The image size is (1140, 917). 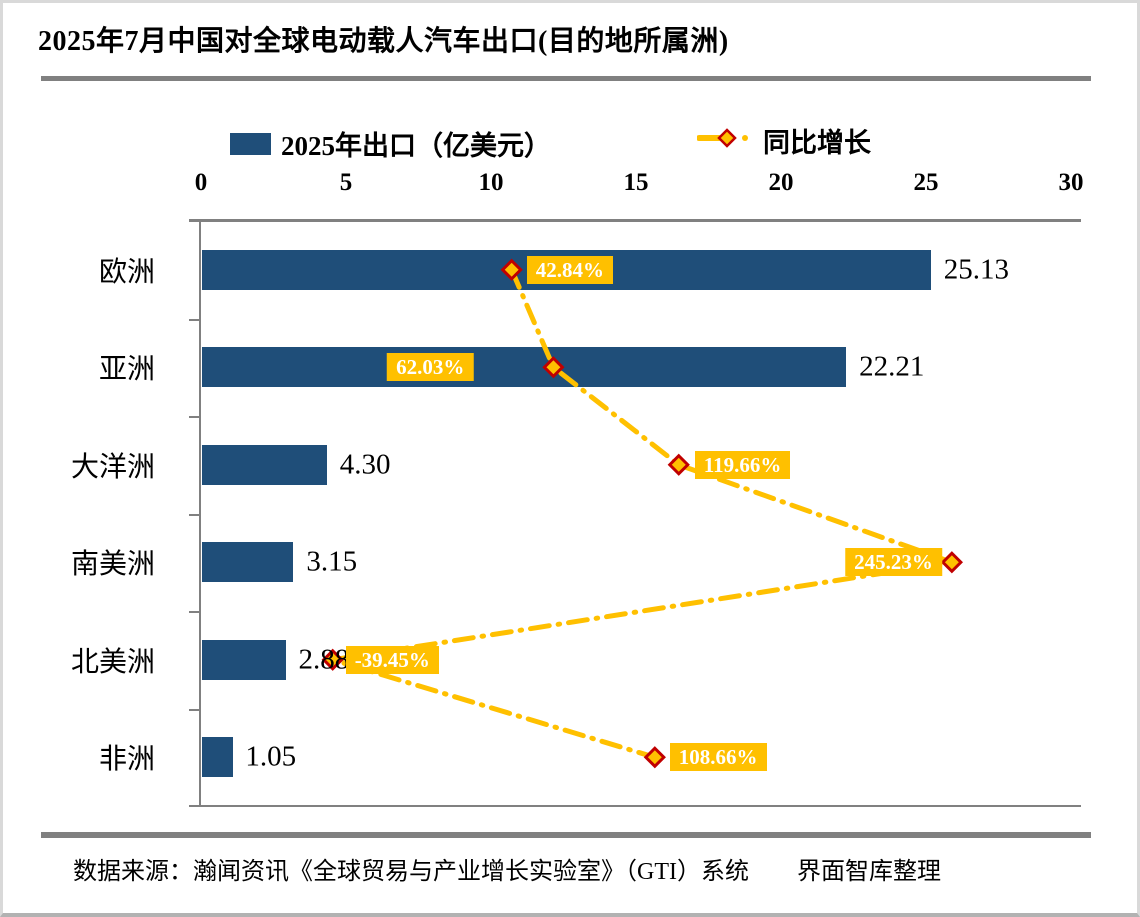 What do you see at coordinates (271, 756) in the screenshot?
I see `bar-value-label: 1.05` at bounding box center [271, 756].